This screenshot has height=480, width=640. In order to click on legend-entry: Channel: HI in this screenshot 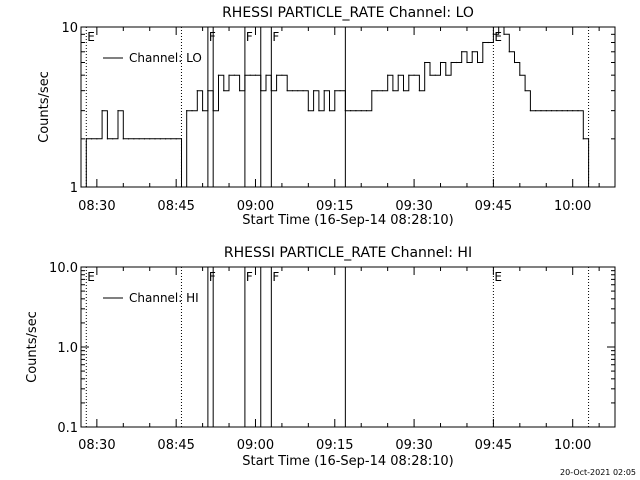, I will do `click(164, 298)`.